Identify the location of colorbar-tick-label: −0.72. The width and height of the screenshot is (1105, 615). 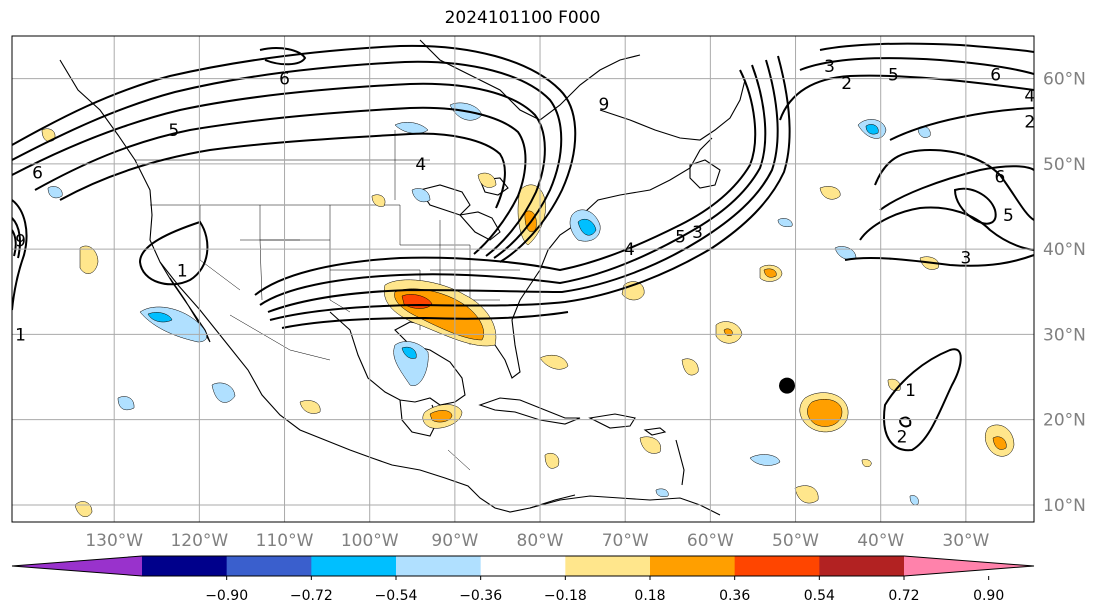
(311, 596).